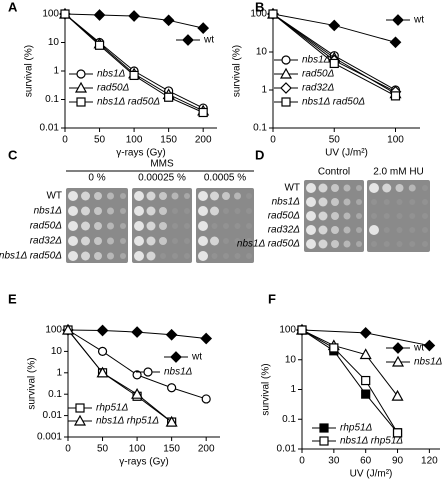 The width and height of the screenshot is (444, 480). I want to click on column-label: 0.00025 %, so click(162, 178).